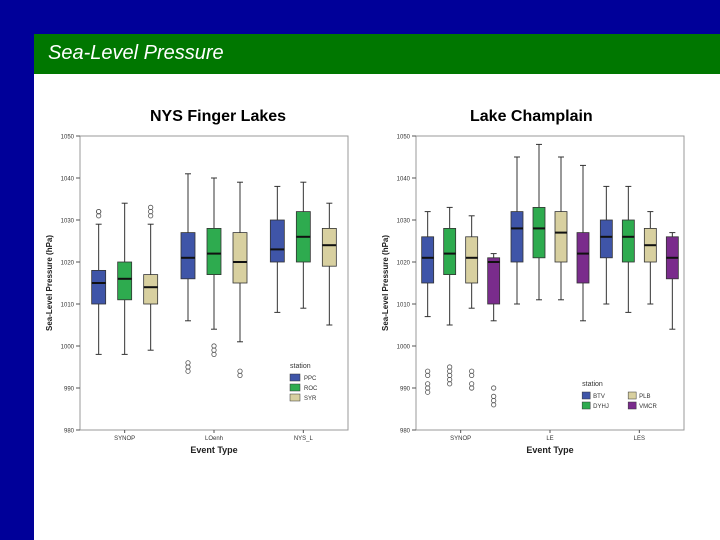 Image resolution: width=720 pixels, height=540 pixels. I want to click on left-chart-title: NYS Finger Lakes, so click(218, 116).